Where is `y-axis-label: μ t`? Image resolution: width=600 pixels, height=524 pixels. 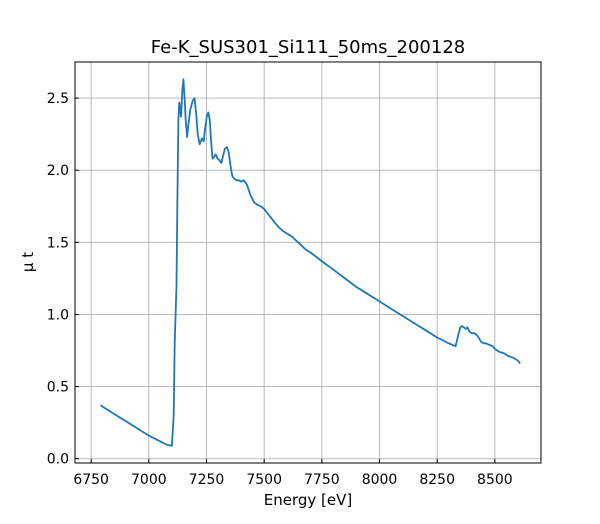
y-axis-label: μ t is located at coordinates (28, 262).